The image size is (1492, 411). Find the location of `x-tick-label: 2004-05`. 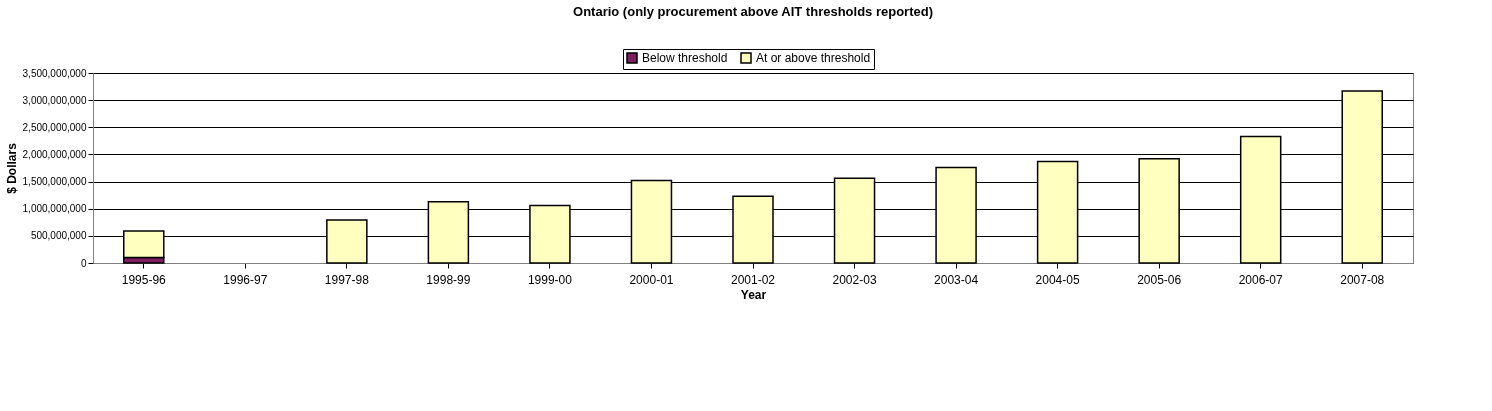

x-tick-label: 2004-05 is located at coordinates (1057, 279).